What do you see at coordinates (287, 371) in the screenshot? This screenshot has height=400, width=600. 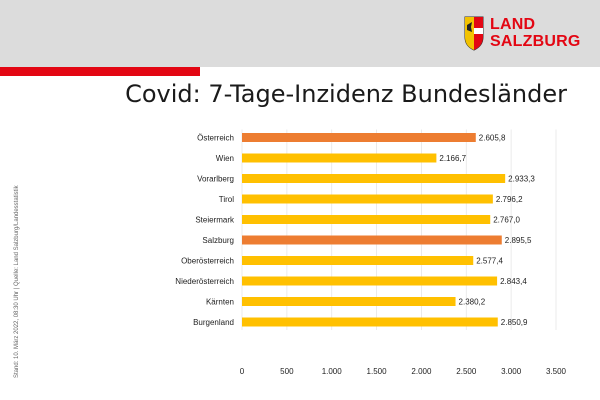 I see `x-tick-label: 500` at bounding box center [287, 371].